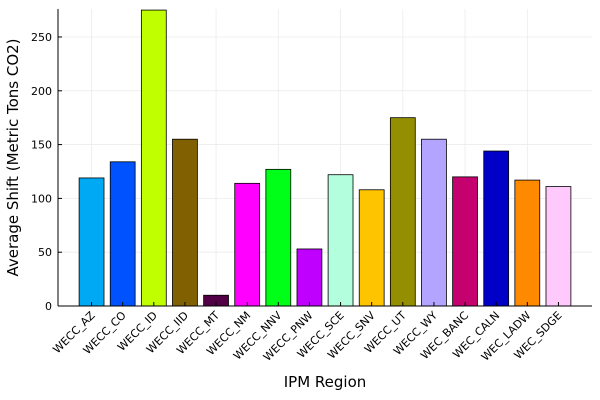  I want to click on bar-wecc-wy, so click(434, 222).